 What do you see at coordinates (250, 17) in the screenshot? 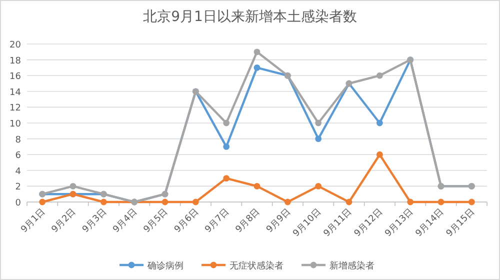
I see `chart-title: 北京9月1日以来新增本土感染者数` at bounding box center [250, 17].